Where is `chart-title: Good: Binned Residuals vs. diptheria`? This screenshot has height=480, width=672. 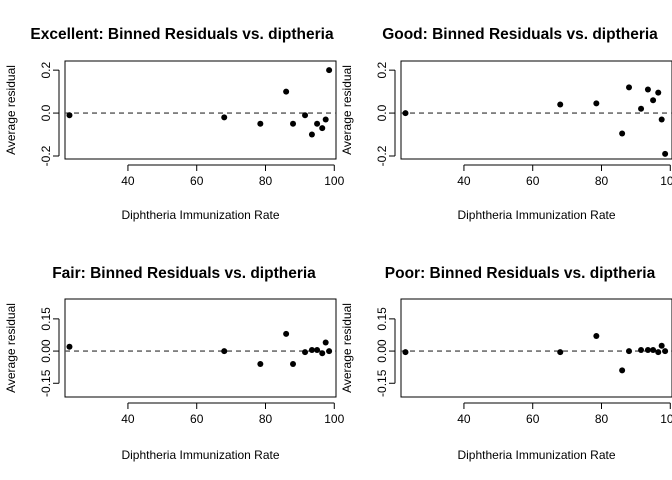
chart-title: Good: Binned Residuals vs. diptheria is located at coordinates (520, 34).